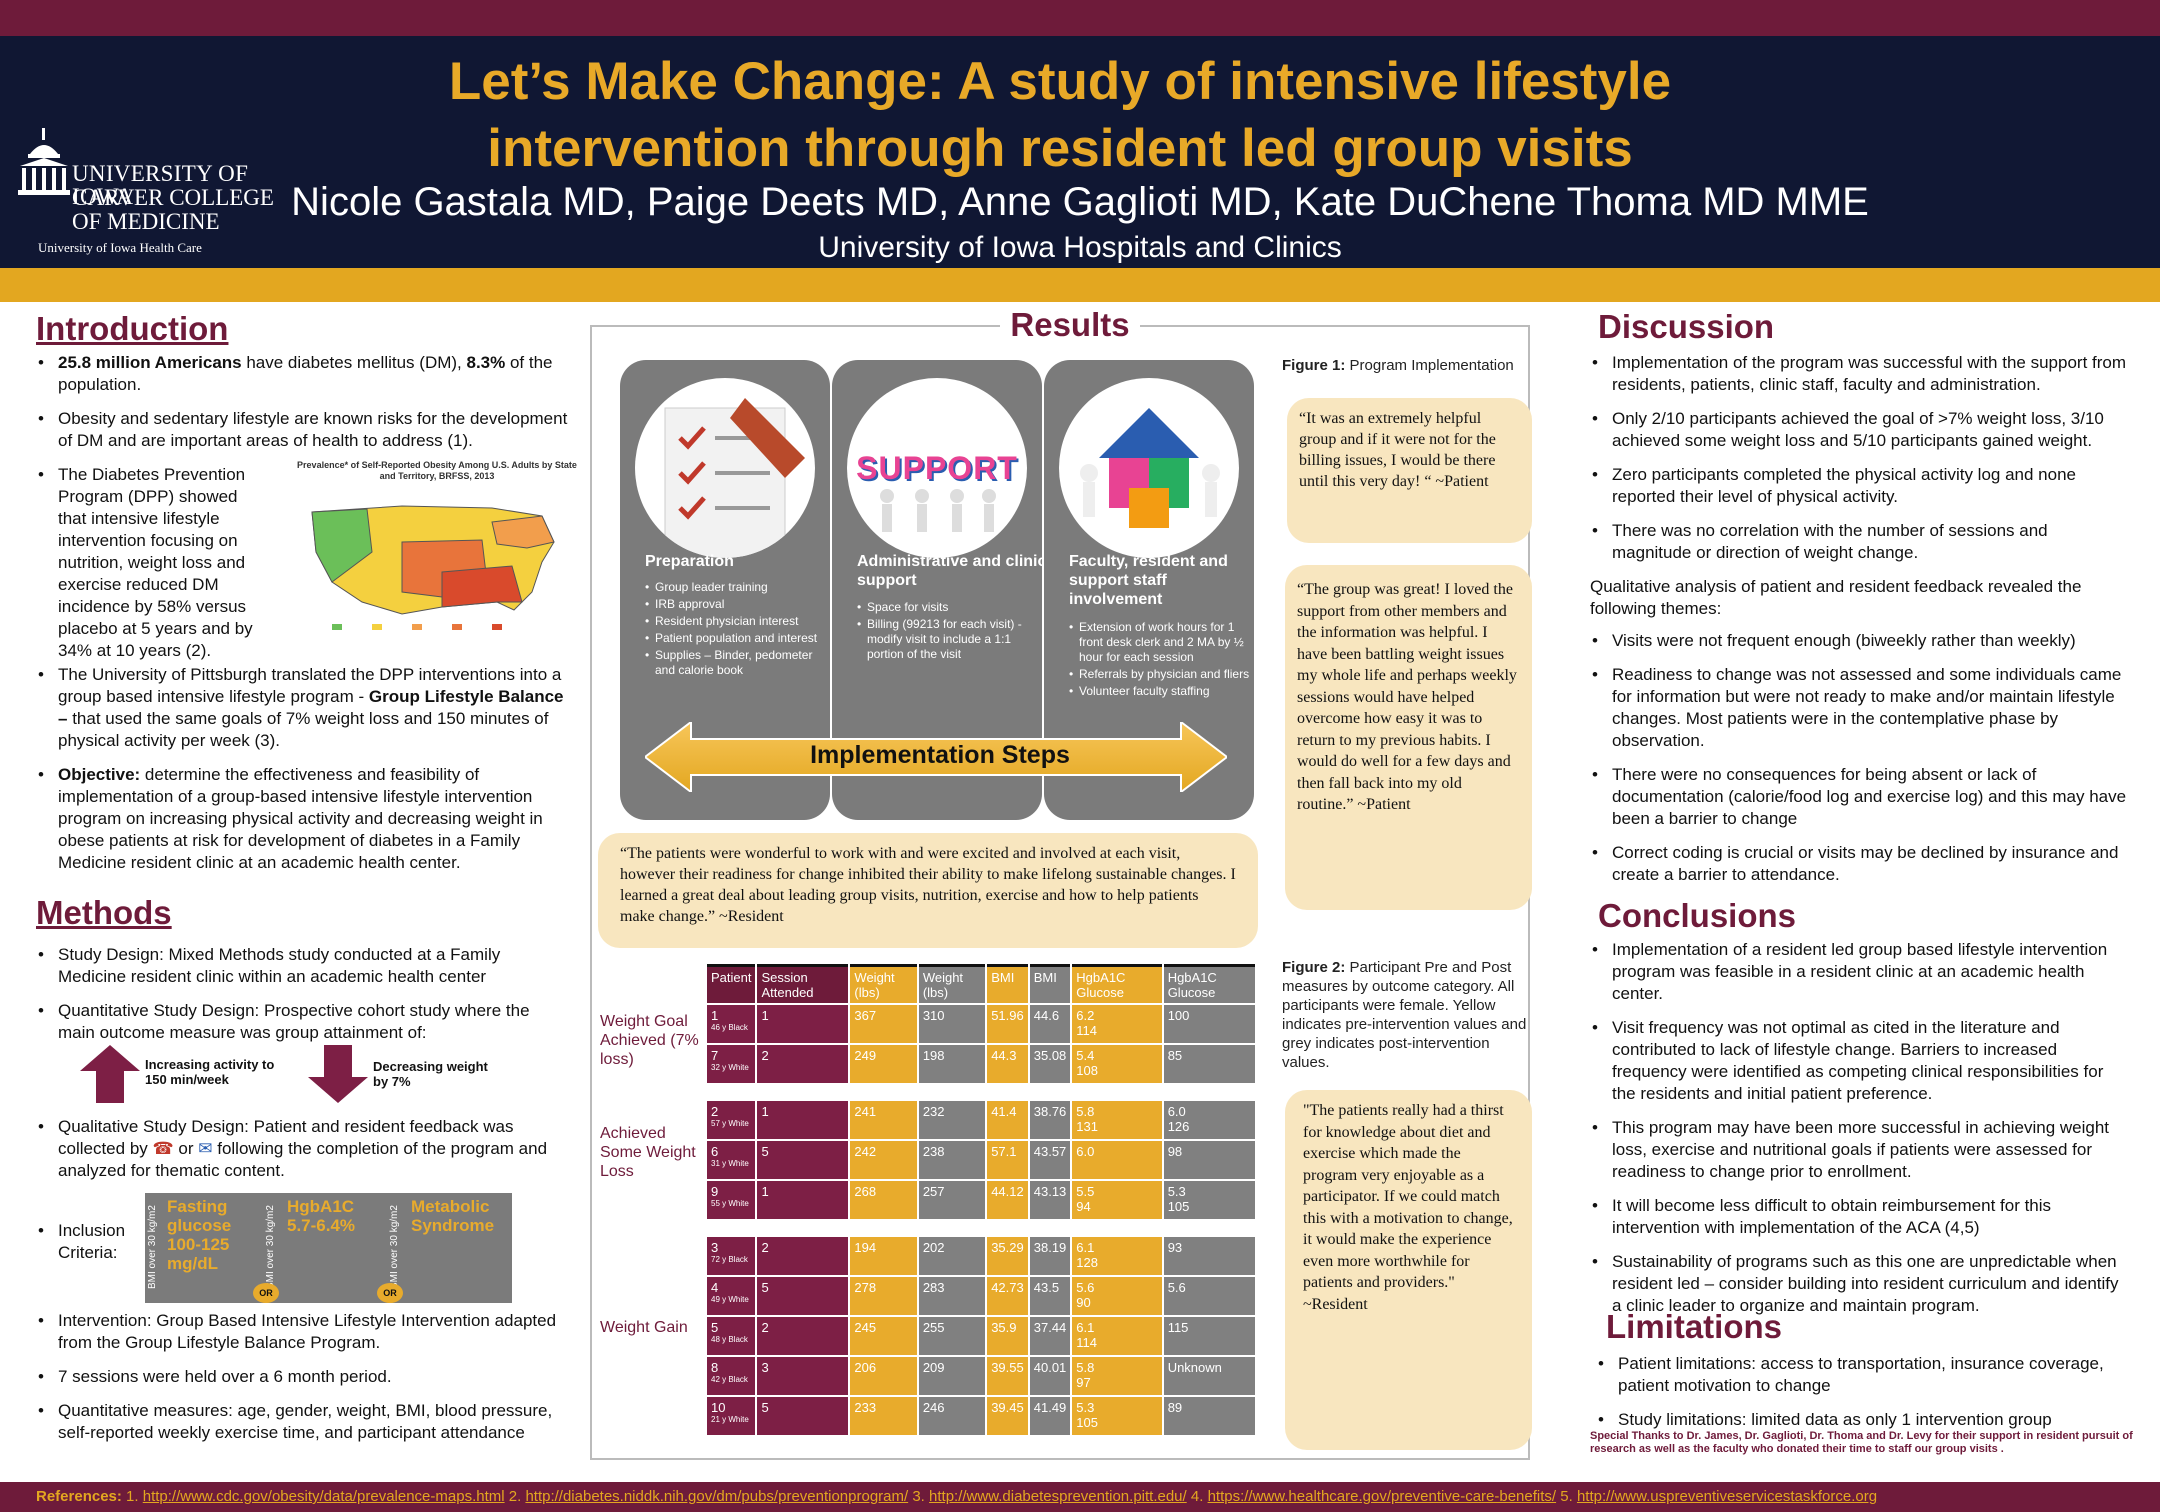 This screenshot has height=1512, width=2160. What do you see at coordinates (1083, 1302) in the screenshot?
I see `glucose-pre-value: 90` at bounding box center [1083, 1302].